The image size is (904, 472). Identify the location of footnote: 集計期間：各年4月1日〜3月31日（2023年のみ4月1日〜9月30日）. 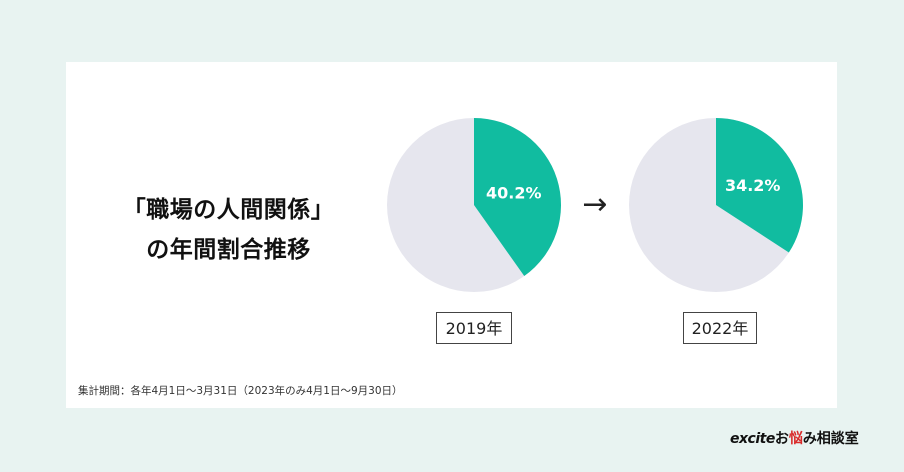
(240, 391).